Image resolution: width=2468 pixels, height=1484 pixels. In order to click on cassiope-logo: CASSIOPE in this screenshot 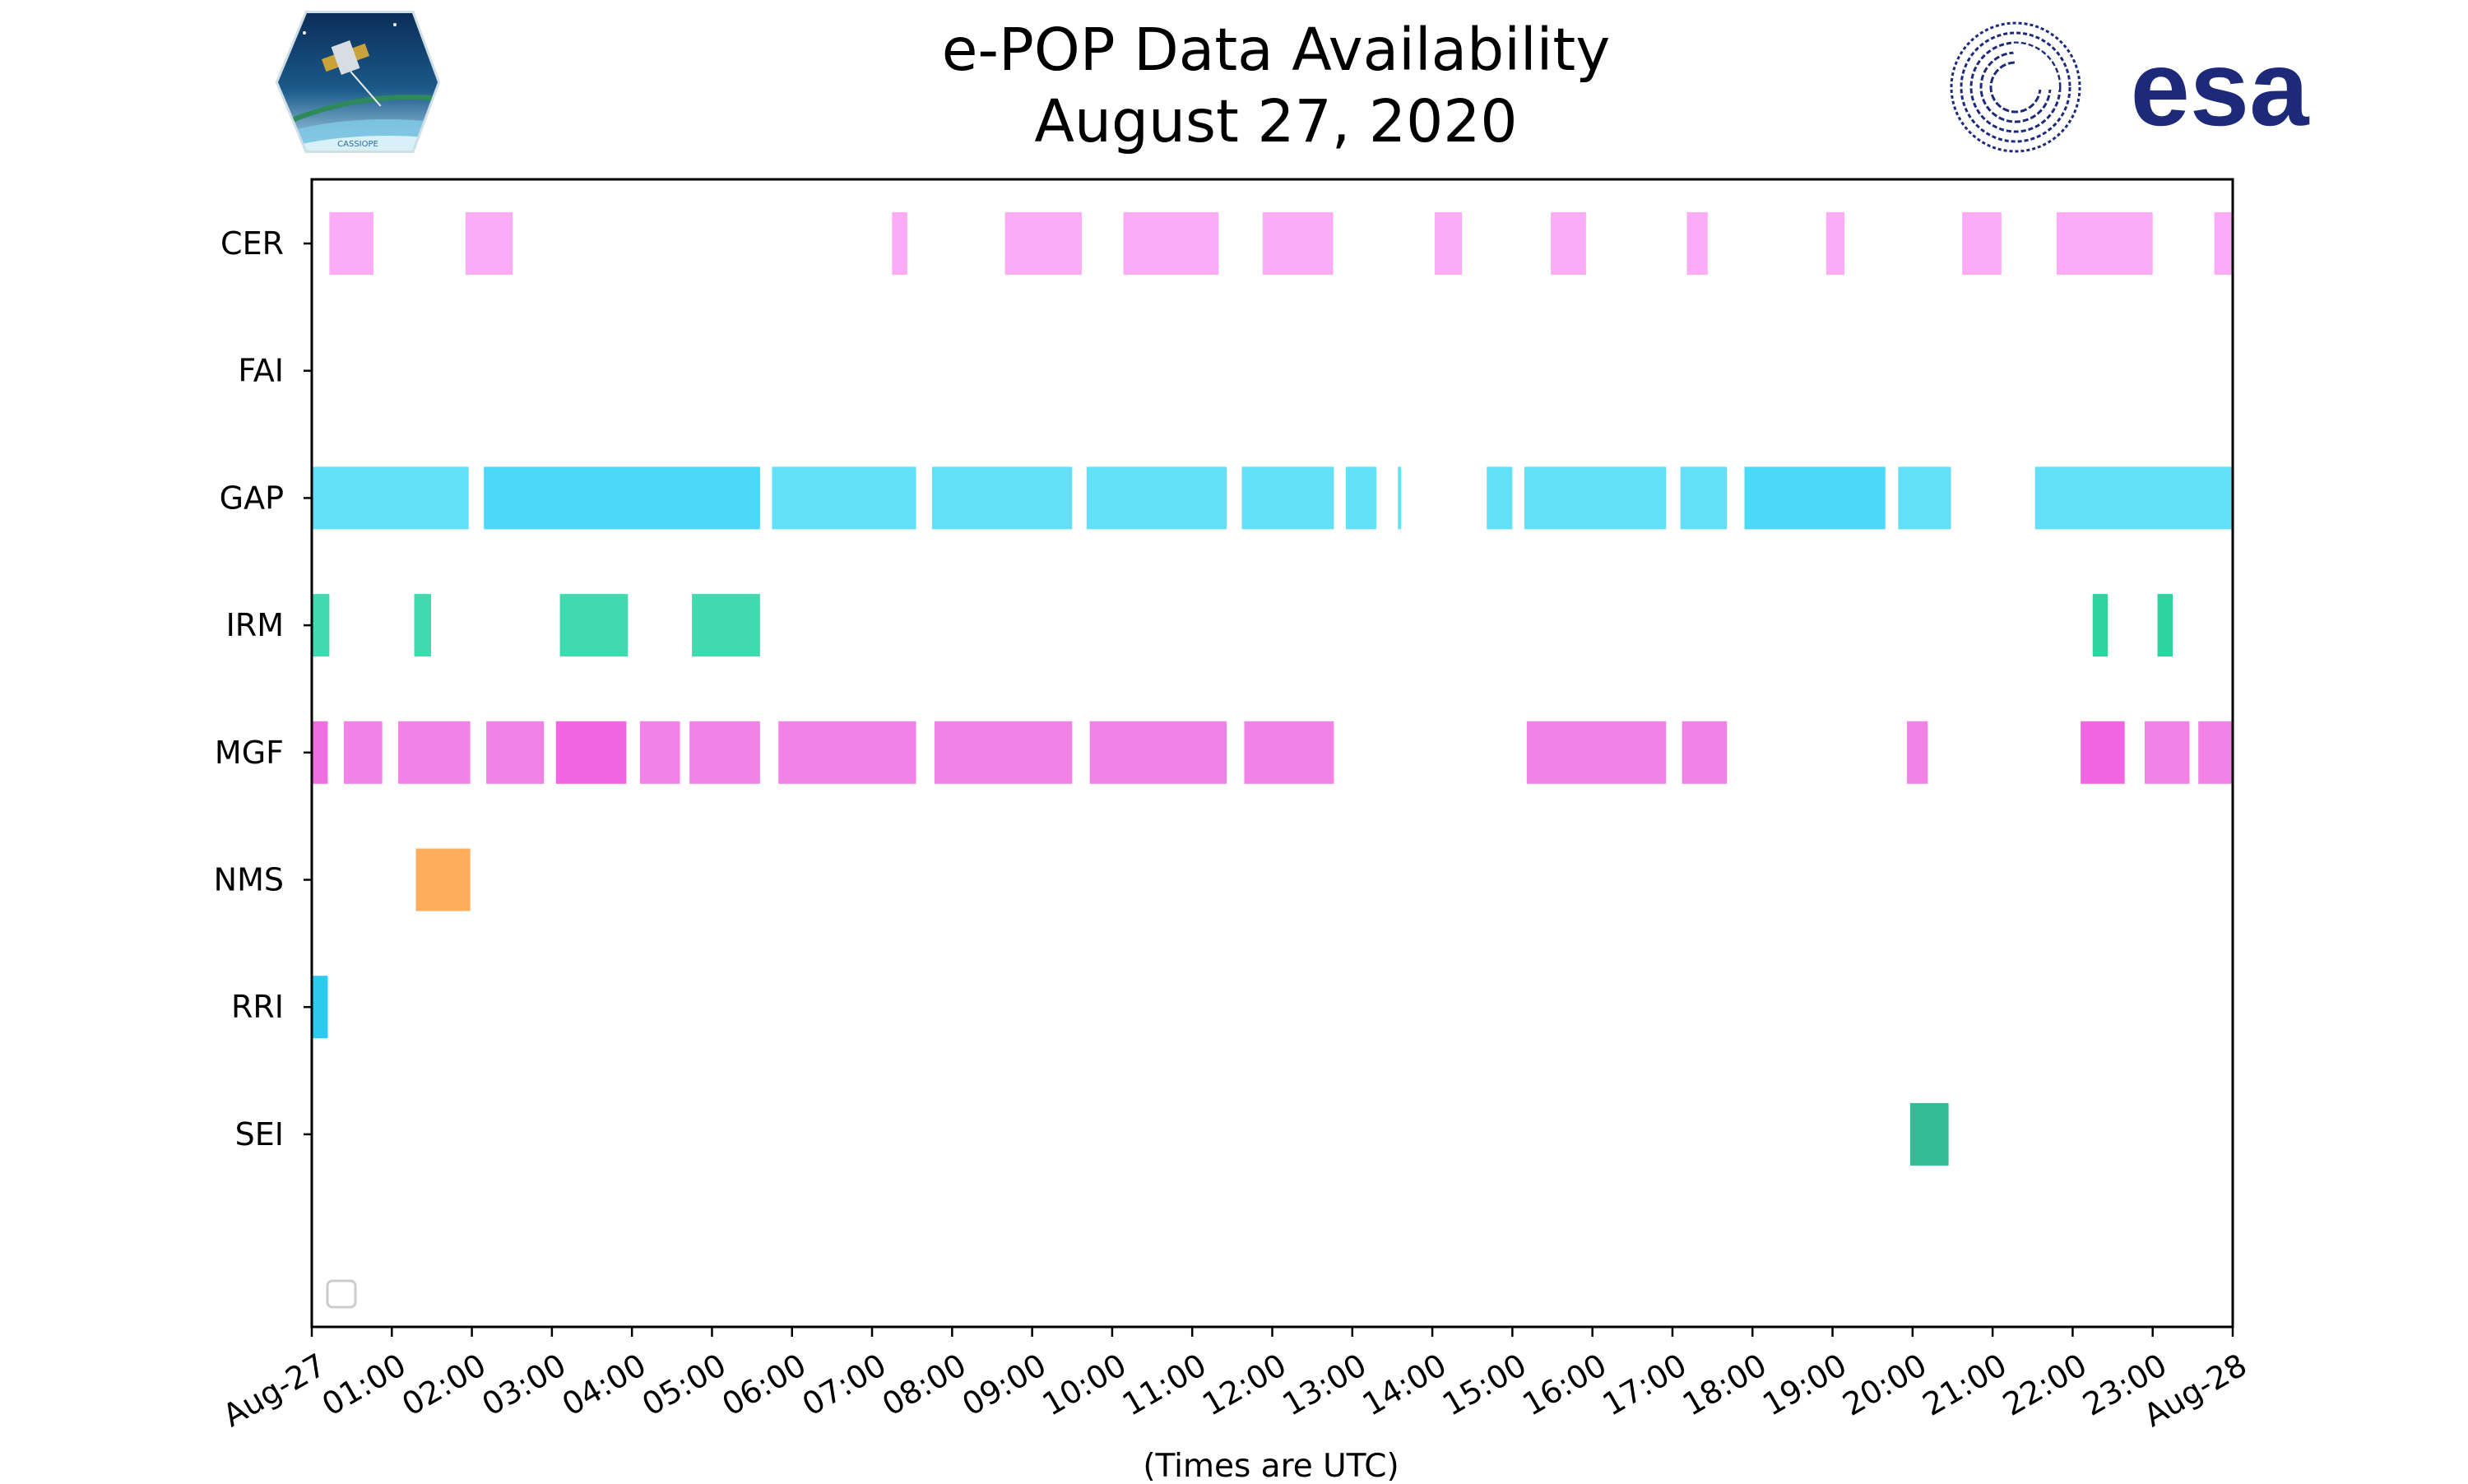, I will do `click(358, 82)`.